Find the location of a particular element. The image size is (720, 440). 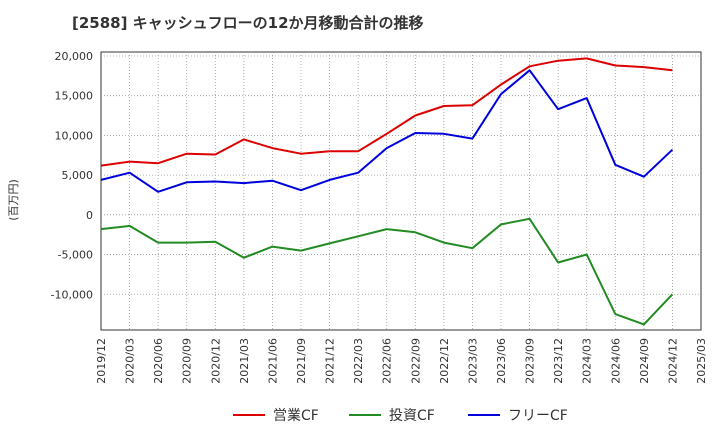

x-tick-label: 2022/09 is located at coordinates (415, 361).